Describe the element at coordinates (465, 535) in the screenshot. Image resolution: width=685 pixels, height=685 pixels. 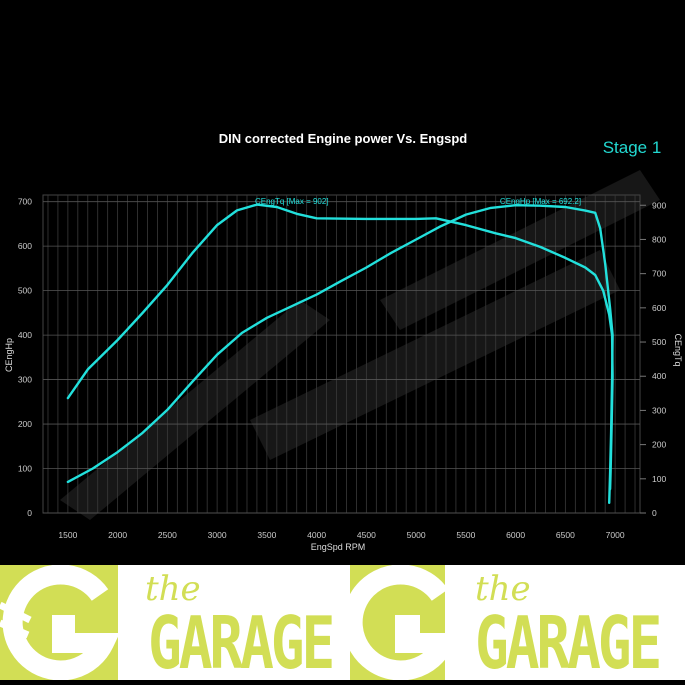
I see `x-tick-label: 5500` at that location.